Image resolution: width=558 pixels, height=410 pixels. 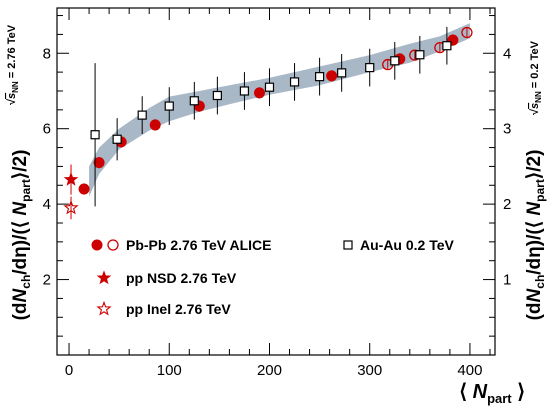 What do you see at coordinates (507, 129) in the screenshot?
I see `y-right-tick-label: 3` at bounding box center [507, 129].